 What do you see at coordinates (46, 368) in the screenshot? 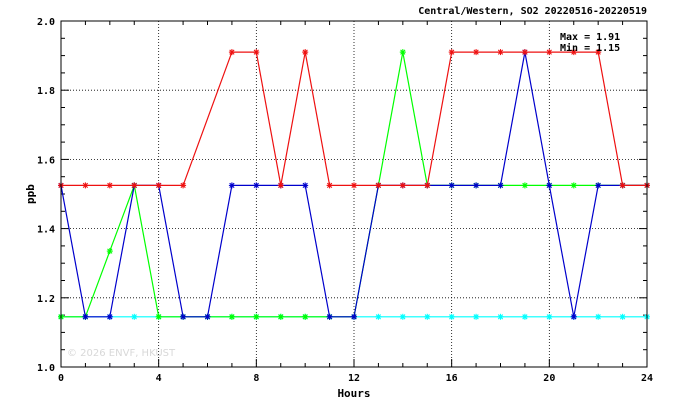
I see `y-tick-label: 1.0` at bounding box center [46, 368].